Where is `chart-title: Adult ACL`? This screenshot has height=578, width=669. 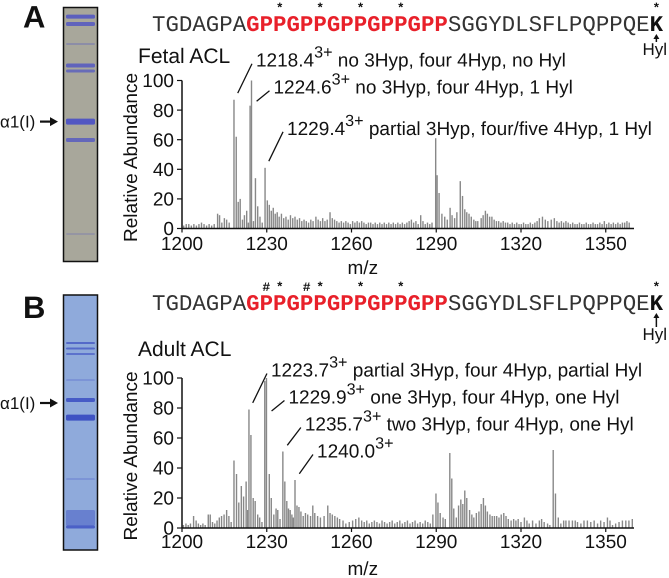
chart-title: Adult ACL is located at coordinates (185, 349).